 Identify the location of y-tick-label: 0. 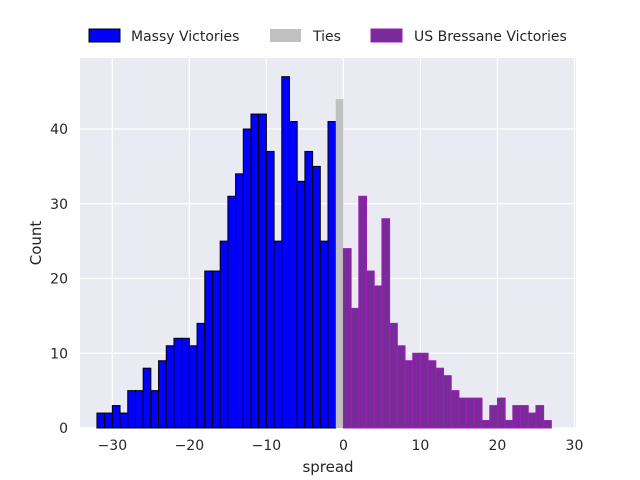
(63, 429).